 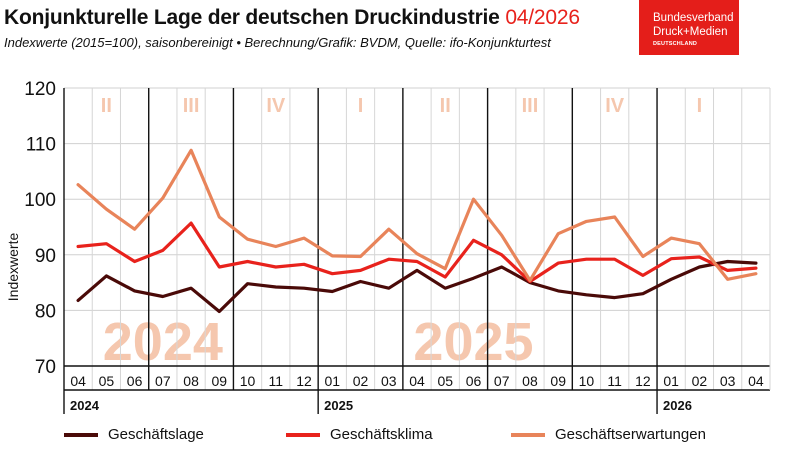 I want to click on legend-item-klima: Geschäftsklima, so click(x=359, y=434).